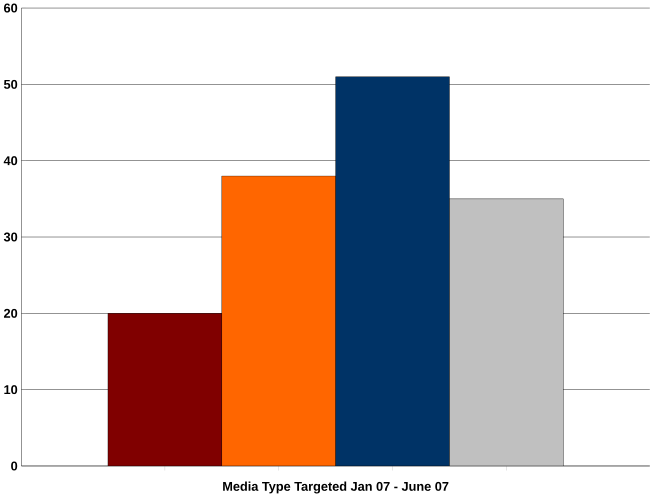 The width and height of the screenshot is (650, 497). What do you see at coordinates (335, 488) in the screenshot?
I see `x-axis-title: Media Type Targeted Jan 07 - June 07` at bounding box center [335, 488].